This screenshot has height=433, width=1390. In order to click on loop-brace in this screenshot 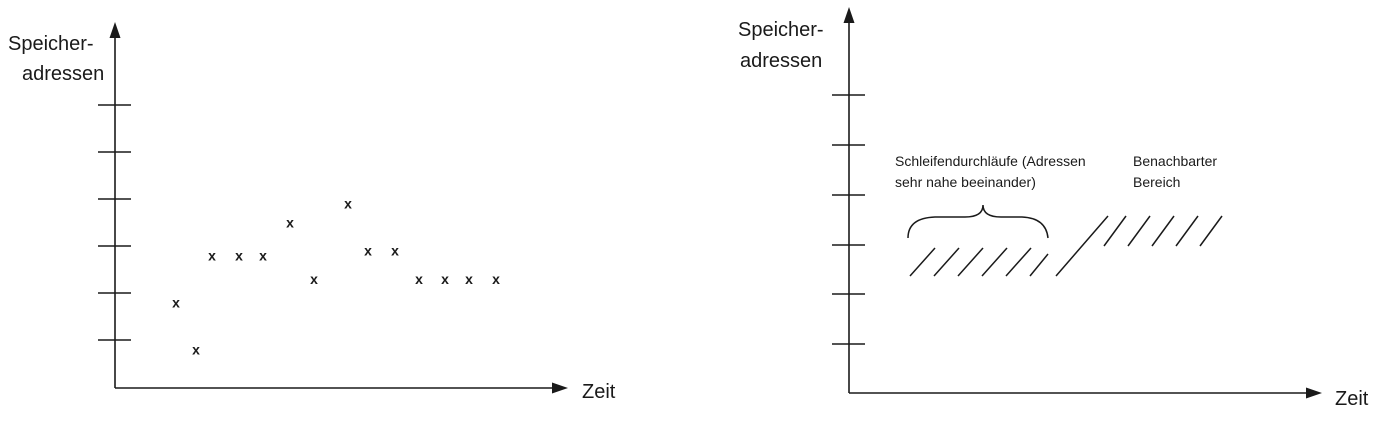, I will do `click(978, 221)`.